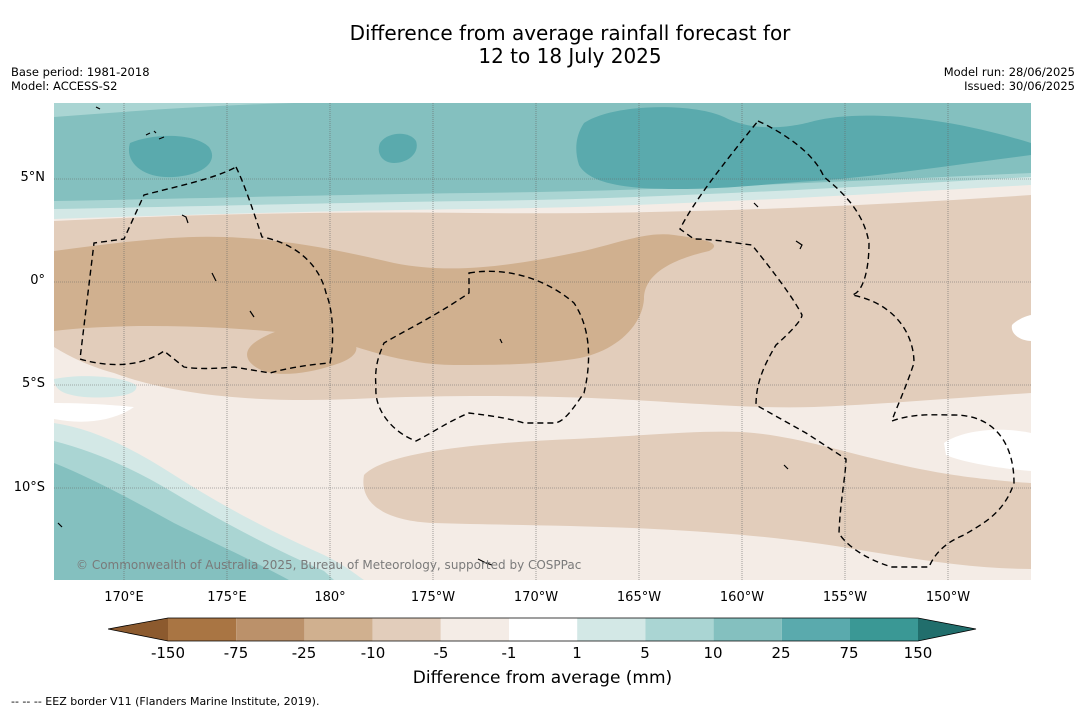 Image resolution: width=1085 pixels, height=713 pixels. What do you see at coordinates (441, 653) in the screenshot?
I see `cb-tick-5: -5` at bounding box center [441, 653].